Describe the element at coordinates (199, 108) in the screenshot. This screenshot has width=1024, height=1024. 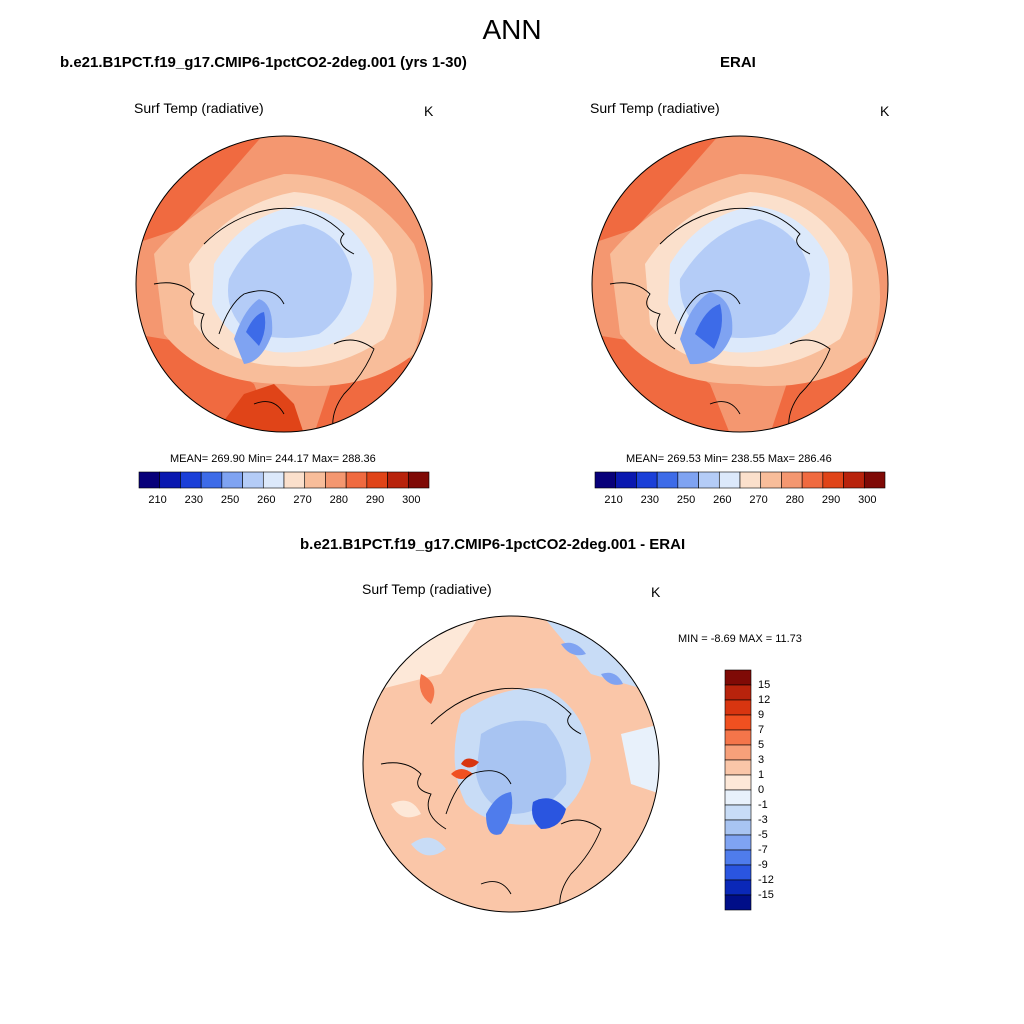
I see `panel-1-variable: Surf Temp (radiative)` at that location.